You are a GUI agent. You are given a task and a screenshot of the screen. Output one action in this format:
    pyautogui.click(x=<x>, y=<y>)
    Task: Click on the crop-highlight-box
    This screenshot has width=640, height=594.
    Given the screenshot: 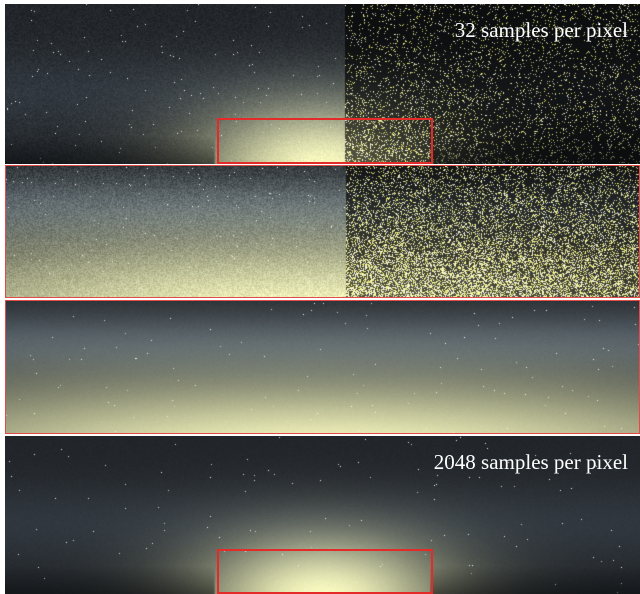 What is the action you would take?
    pyautogui.click(x=325, y=141)
    